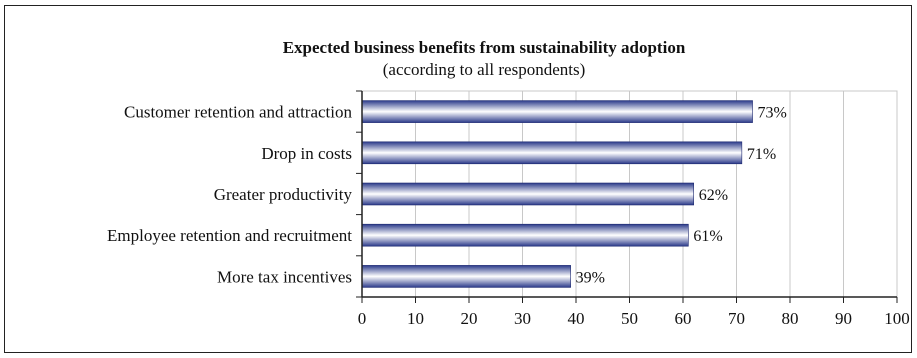 The height and width of the screenshot is (358, 917). Describe the element at coordinates (629, 318) in the screenshot. I see `x-tick-label: 50` at that location.